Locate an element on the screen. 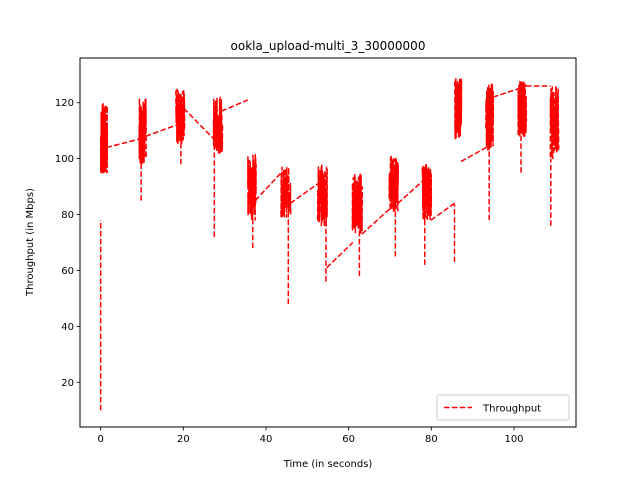 This screenshot has width=640, height=480. x-tick-label: 80 is located at coordinates (431, 439).